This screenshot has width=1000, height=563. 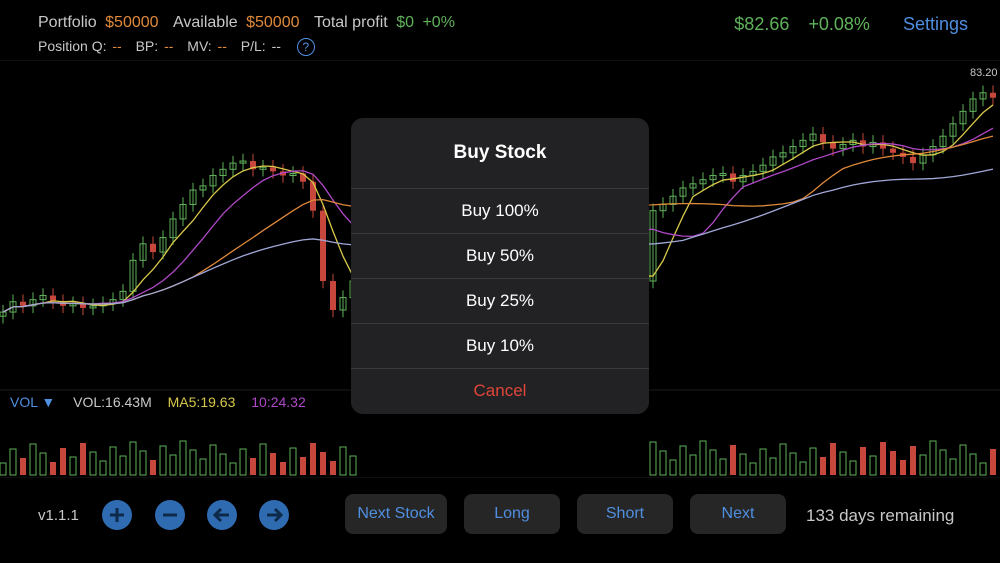 I want to click on position-summary: Position Q: -- BP: -- MV: -- P/L: -- ?, so click(x=177, y=47).